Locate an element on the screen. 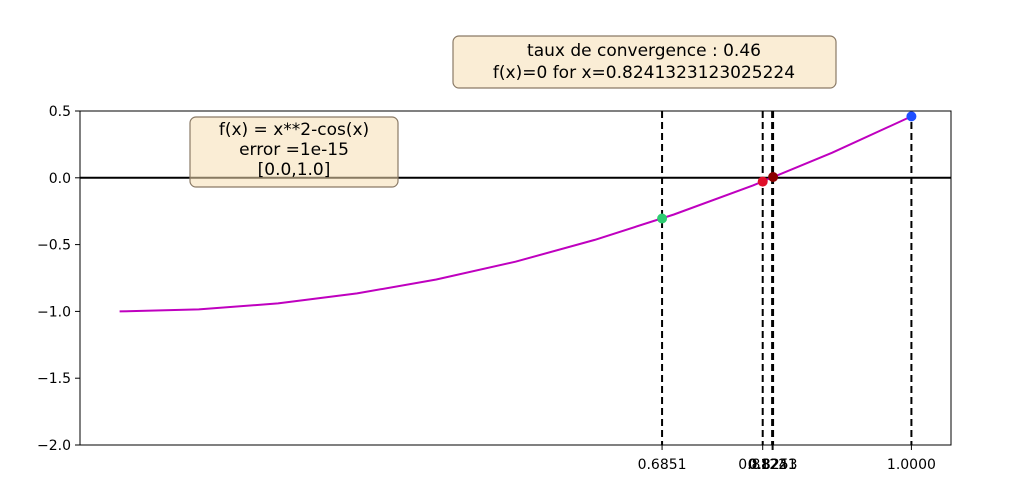 The width and height of the screenshot is (1012, 500). title-box-background is located at coordinates (644, 62).